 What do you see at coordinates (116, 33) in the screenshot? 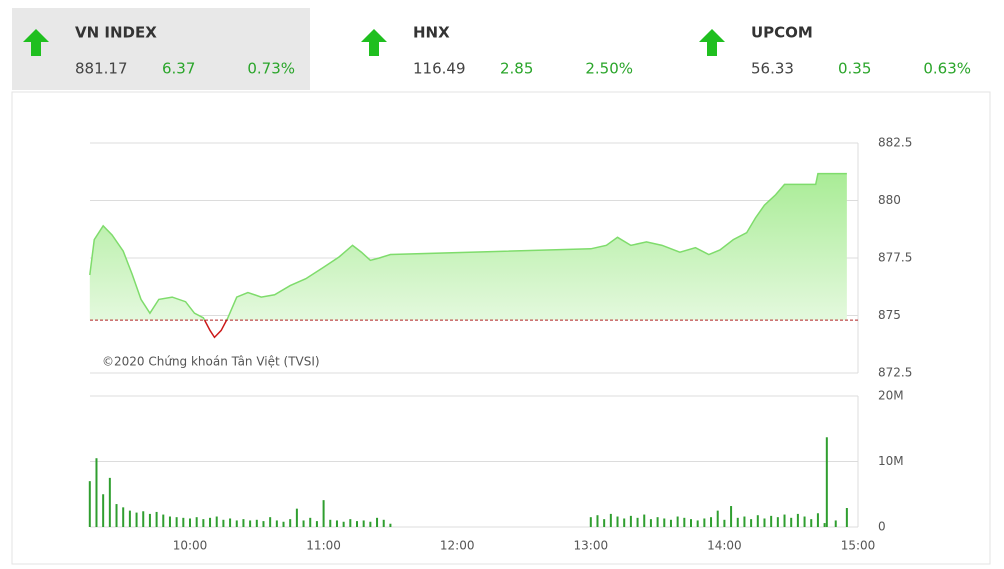
I see `index-name: VN INDEX` at bounding box center [116, 33].